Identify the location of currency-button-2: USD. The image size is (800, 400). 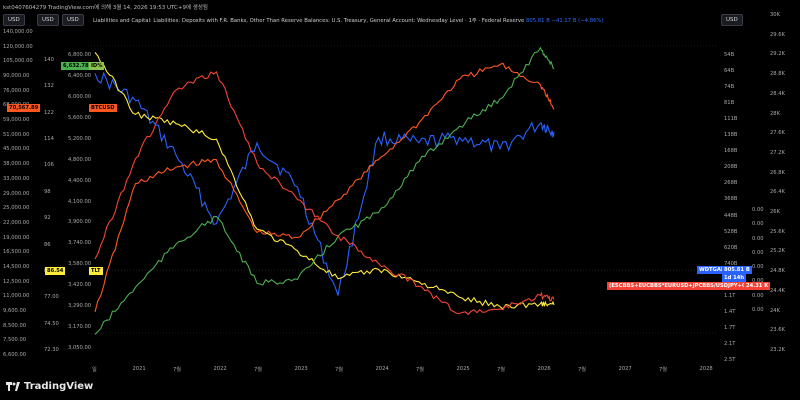
(48, 20).